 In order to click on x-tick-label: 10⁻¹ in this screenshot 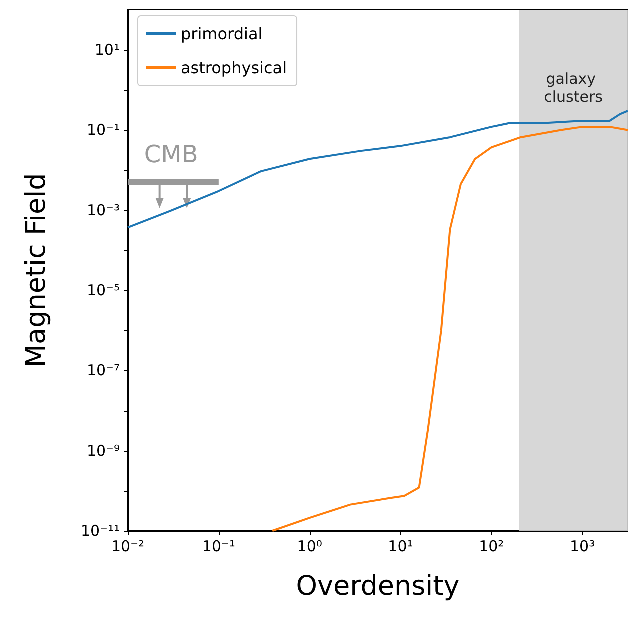, I will do `click(219, 547)`.